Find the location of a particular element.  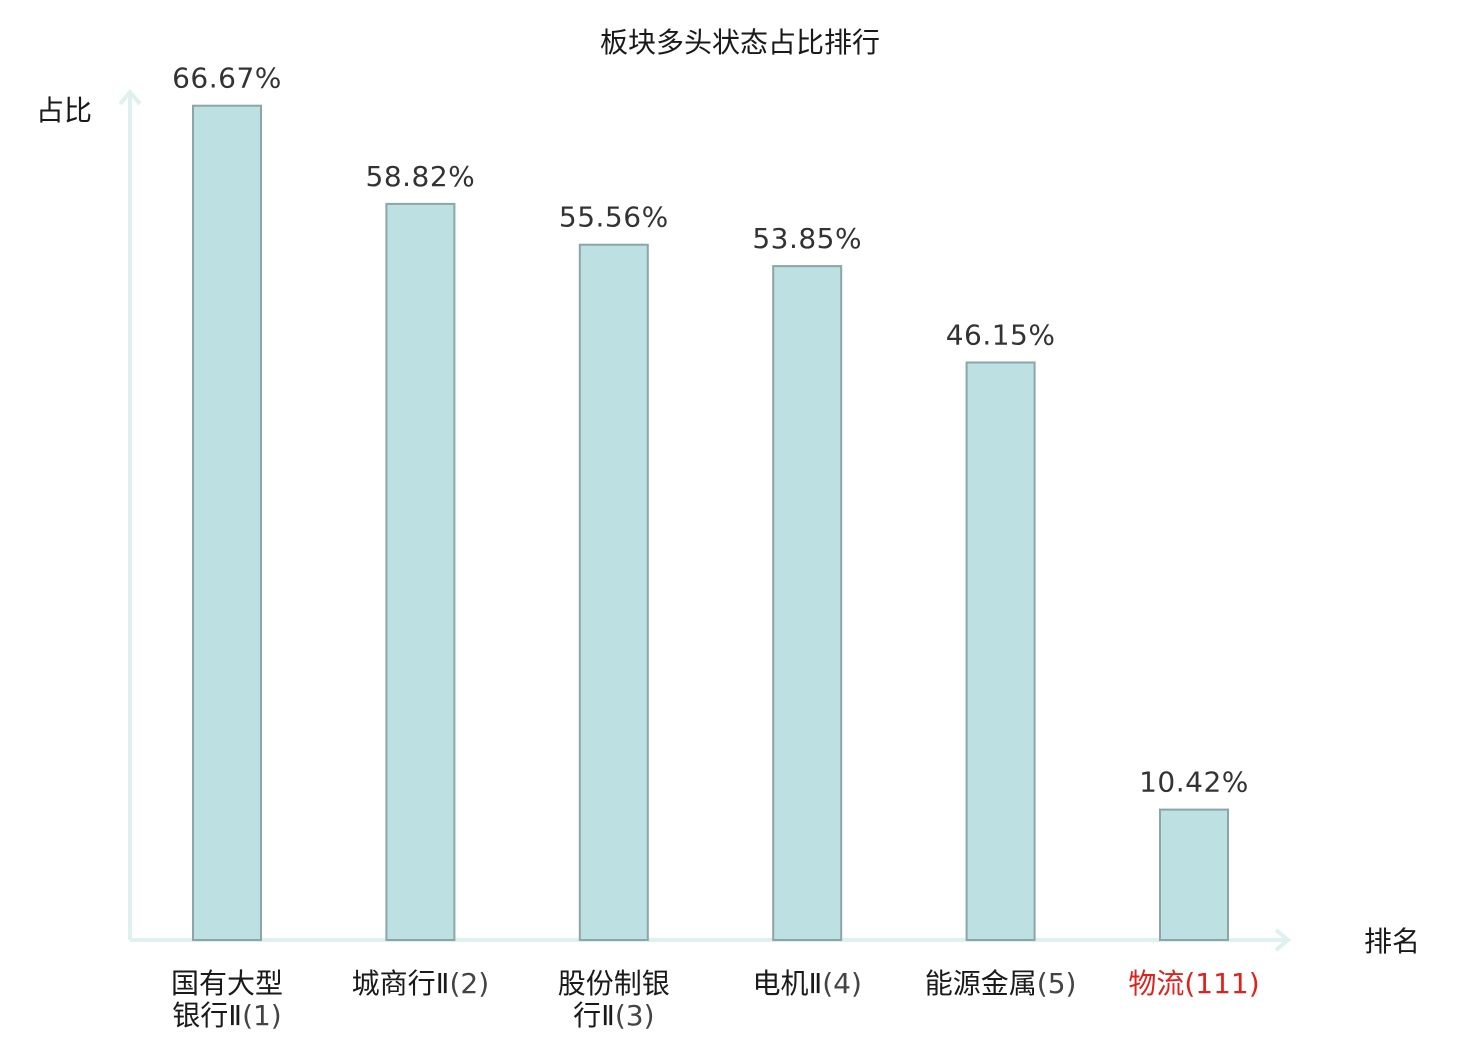

value-label-5: 46.15% is located at coordinates (1001, 335).